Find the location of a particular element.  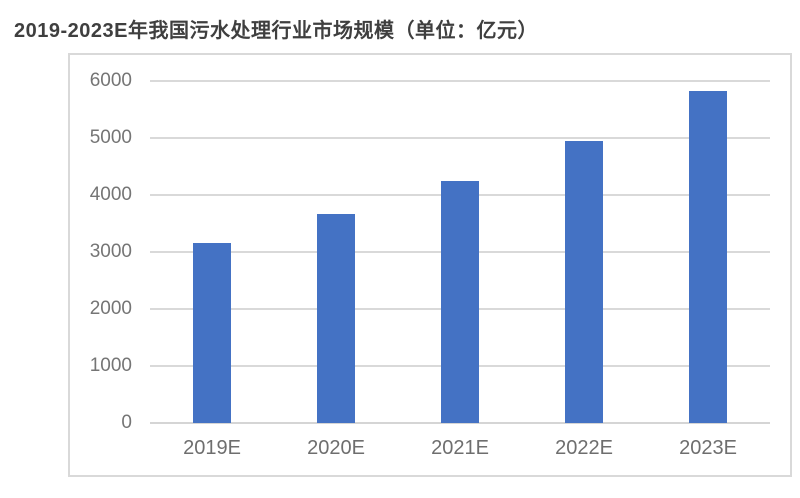

x-axis-label-2020E: 2020E is located at coordinates (336, 448).